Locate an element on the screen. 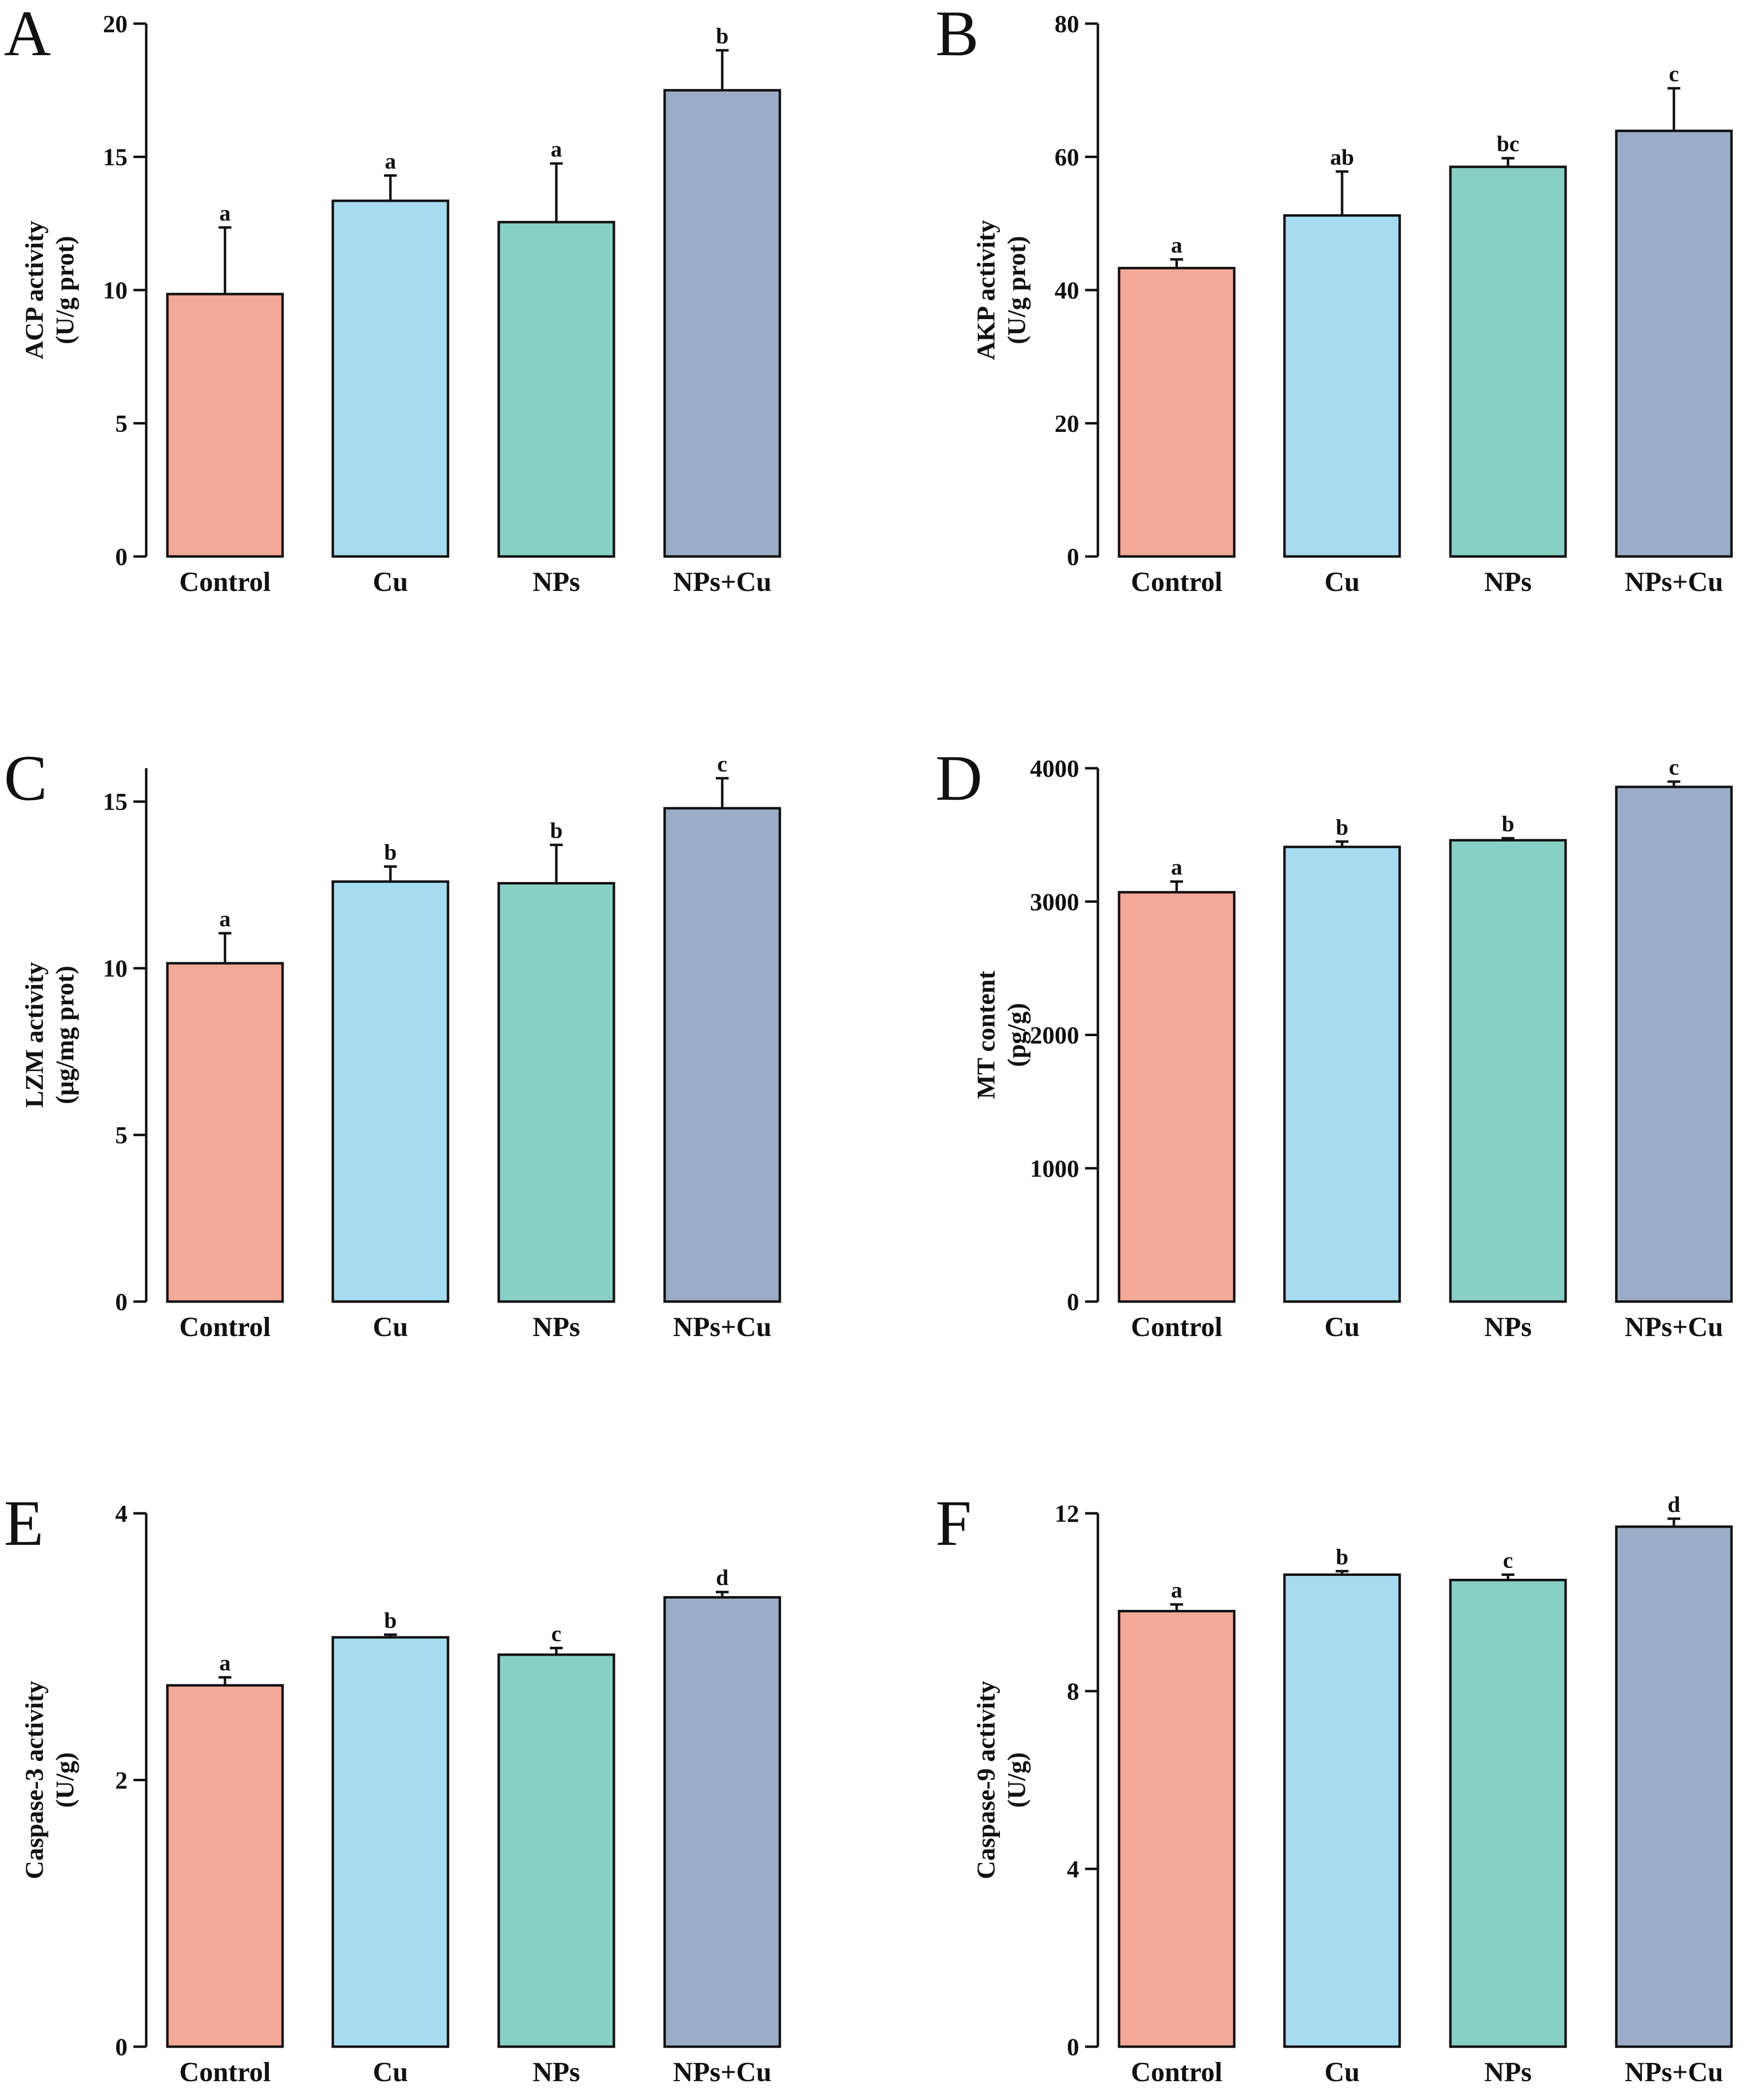 This screenshot has width=1764, height=2091. y-axis-title: LZM activity is located at coordinates (35, 1035).